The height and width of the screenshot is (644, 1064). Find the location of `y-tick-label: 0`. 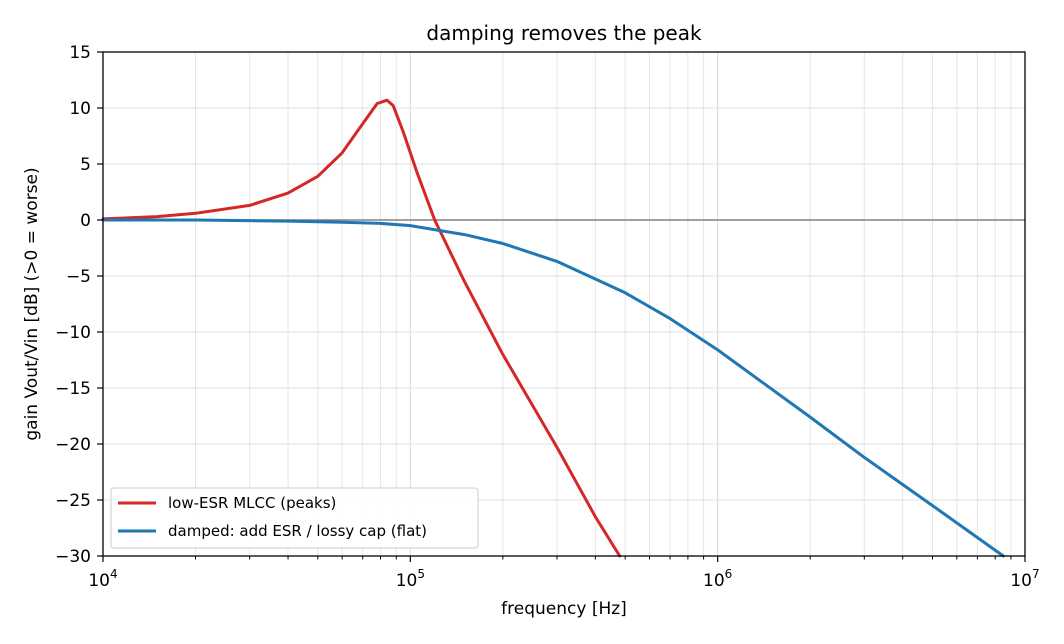

y-tick-label: 0 is located at coordinates (85, 221).